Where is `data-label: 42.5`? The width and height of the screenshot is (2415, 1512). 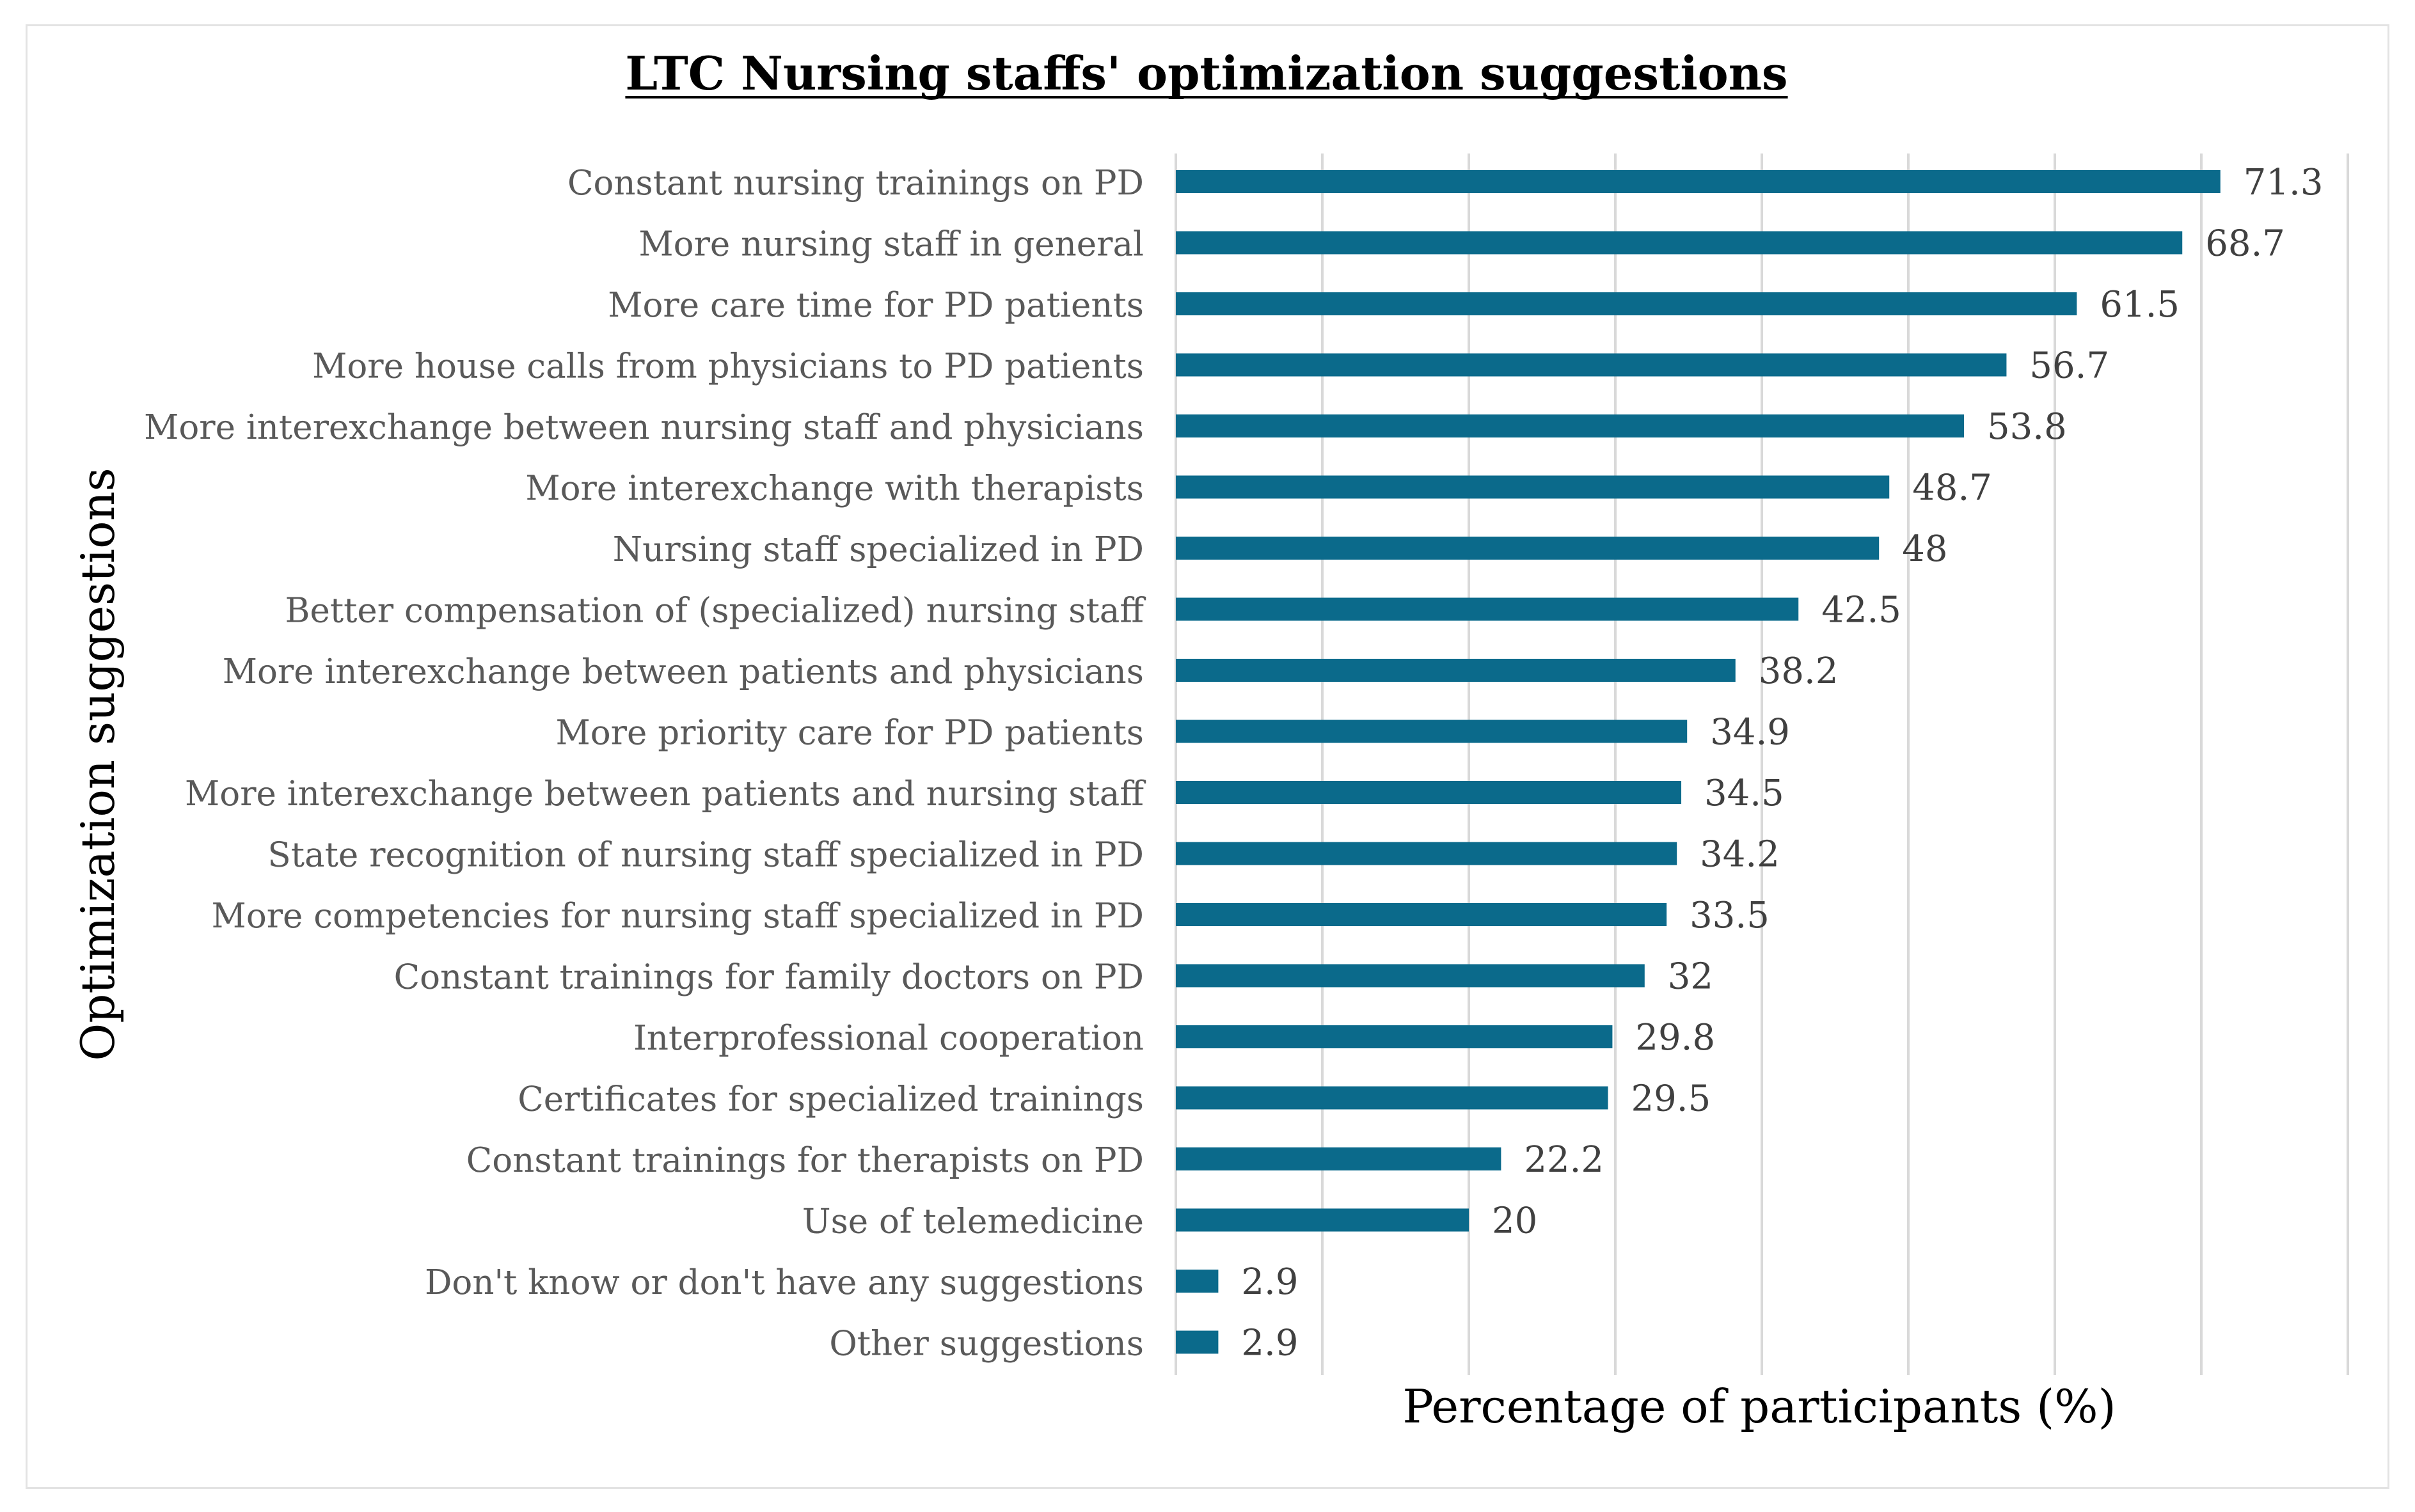
data-label: 42.5 is located at coordinates (1861, 611).